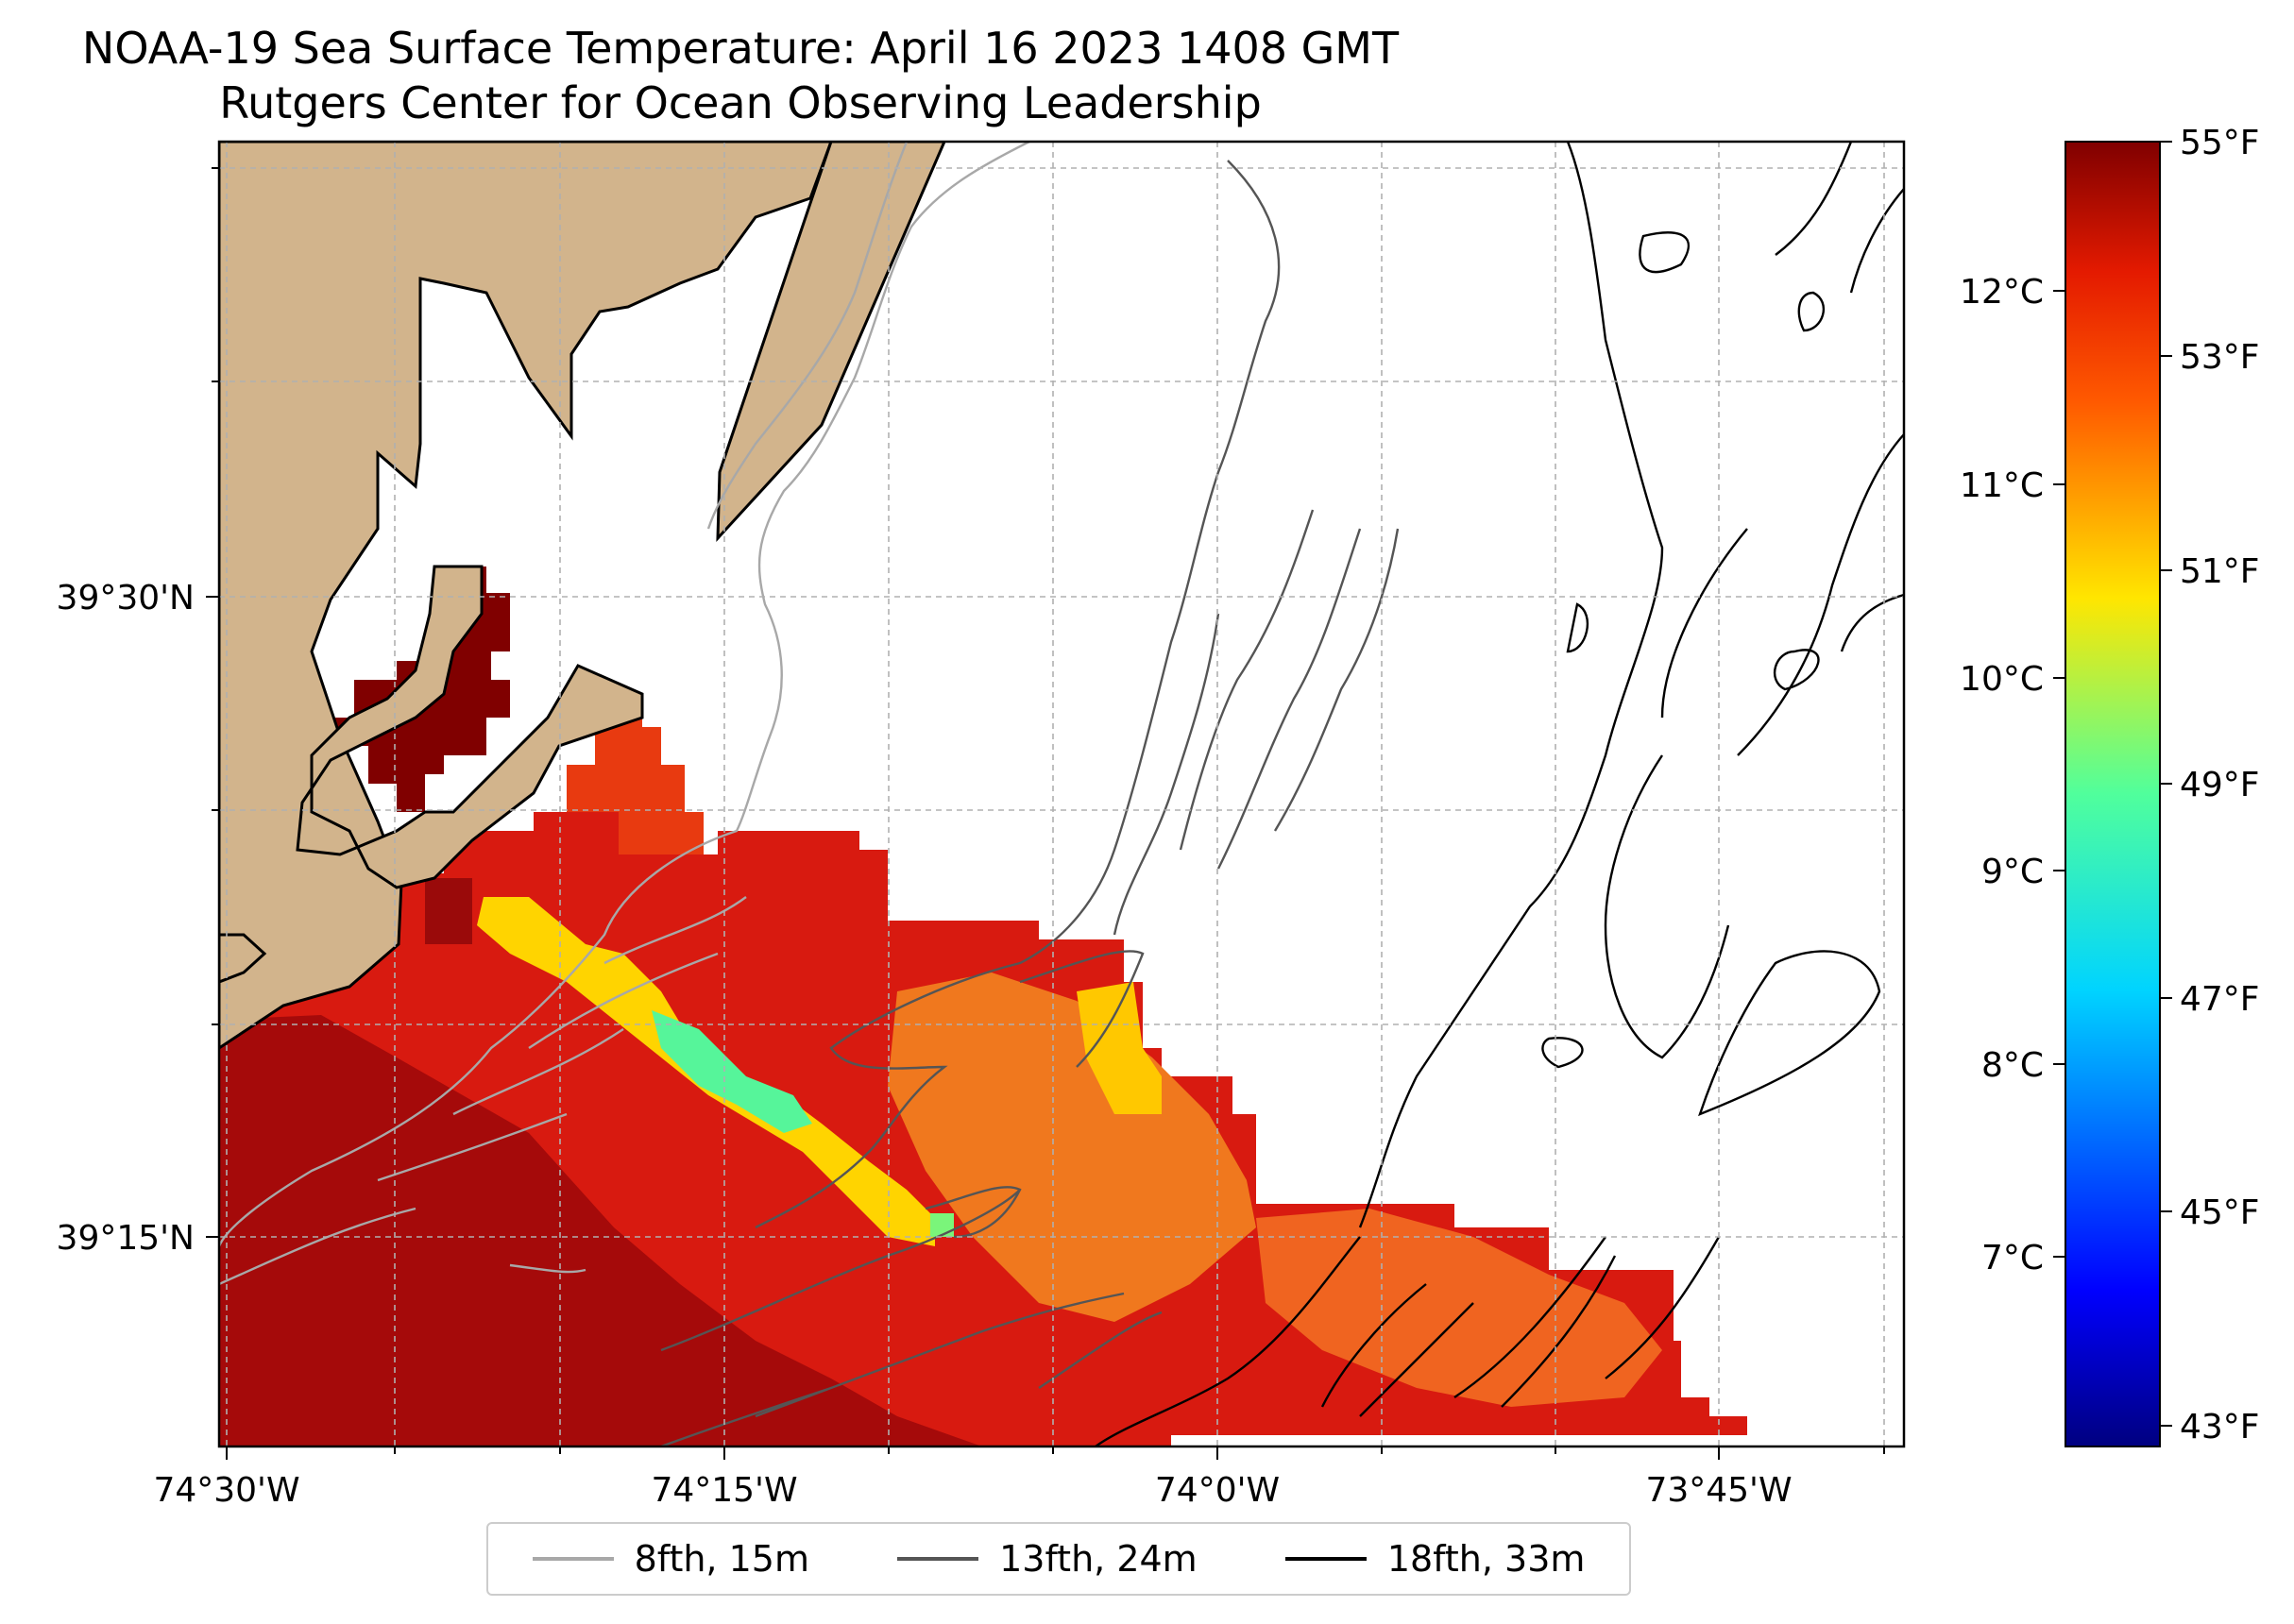 This screenshot has width=2294, height=1624. I want to click on legend-item-8fth: 8fth, 15m, so click(670, 1559).